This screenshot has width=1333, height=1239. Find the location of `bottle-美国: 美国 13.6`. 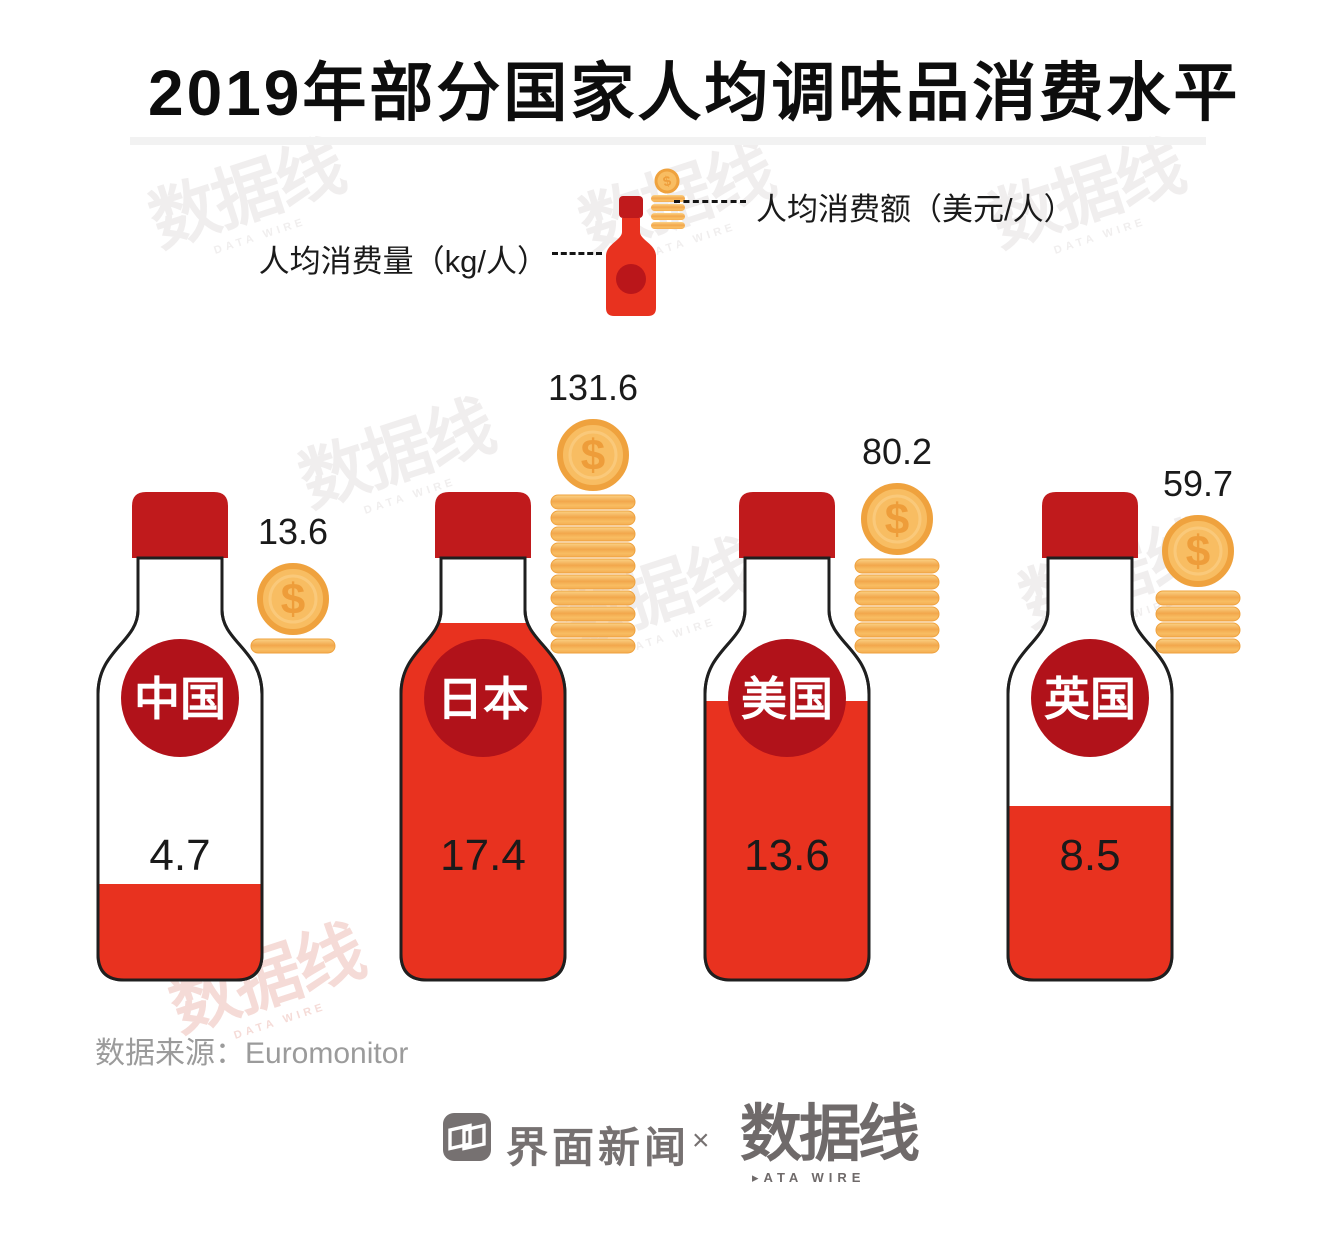

bottle-美国: 美国 13.6 is located at coordinates (787, 742).